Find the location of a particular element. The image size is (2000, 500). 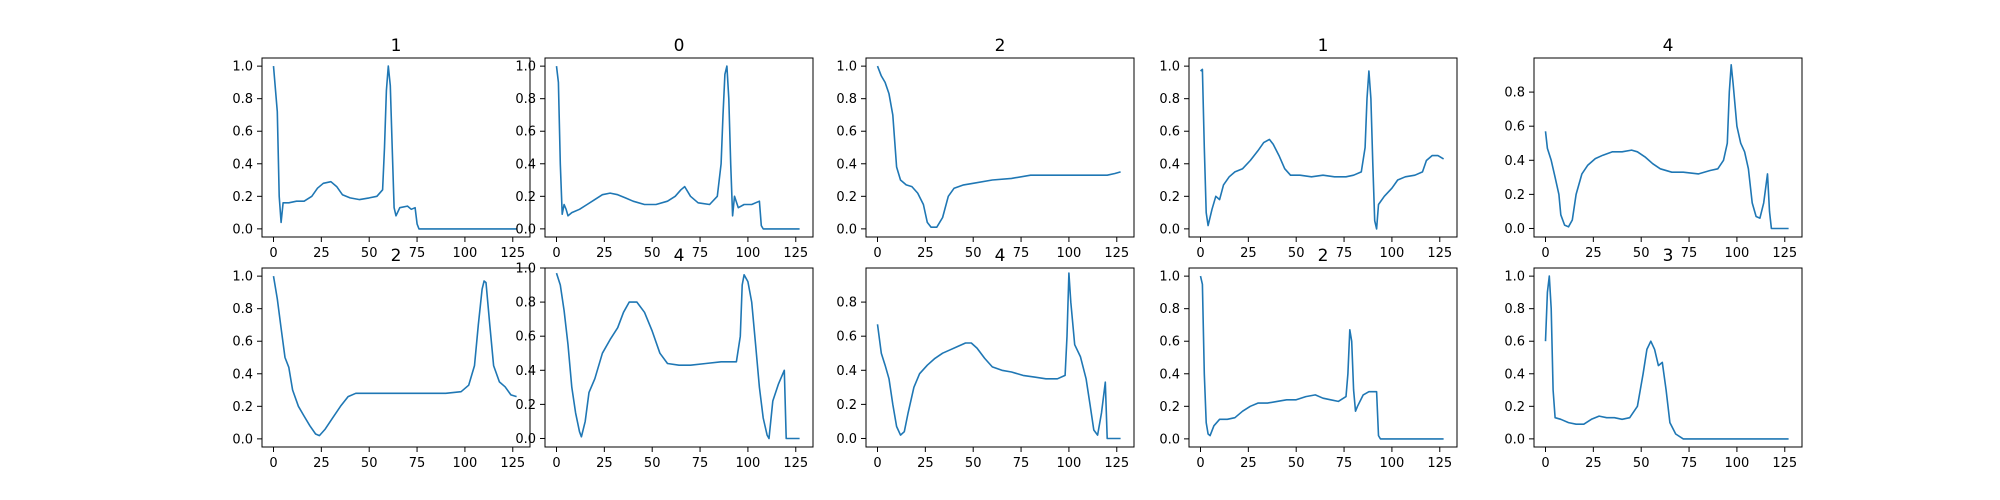

ecg-panel-4: 0 25 50 75 100 125 0.0 0.2 0.4 0.6 0.8 1.0 1 is located at coordinates (1308, 148).